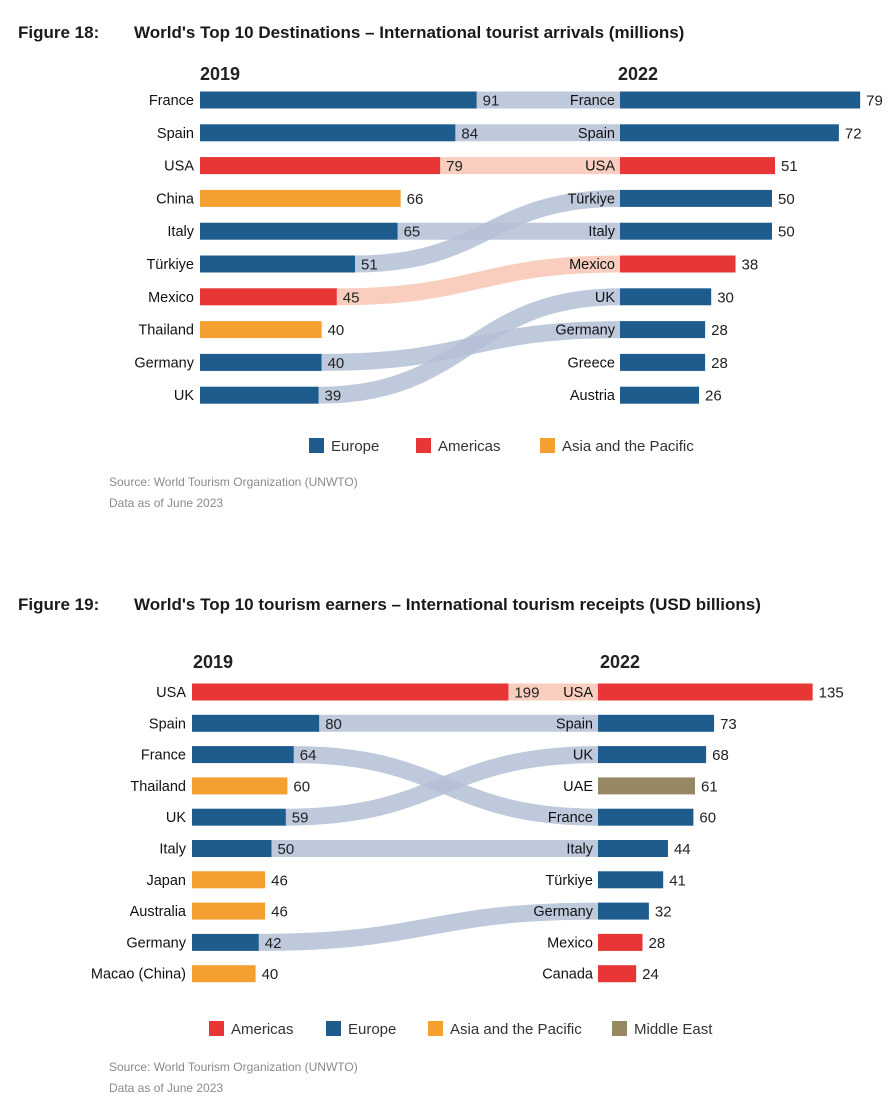 Image resolution: width=891 pixels, height=1107 pixels. I want to click on value-right-uk: 68, so click(720, 755).